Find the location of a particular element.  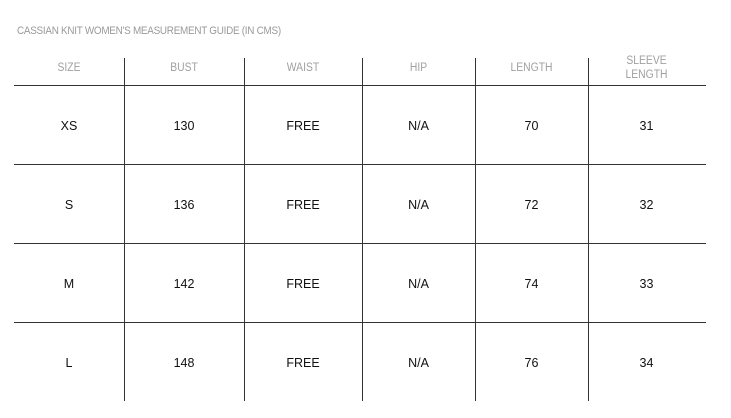

column-header: SIZE is located at coordinates (69, 68).